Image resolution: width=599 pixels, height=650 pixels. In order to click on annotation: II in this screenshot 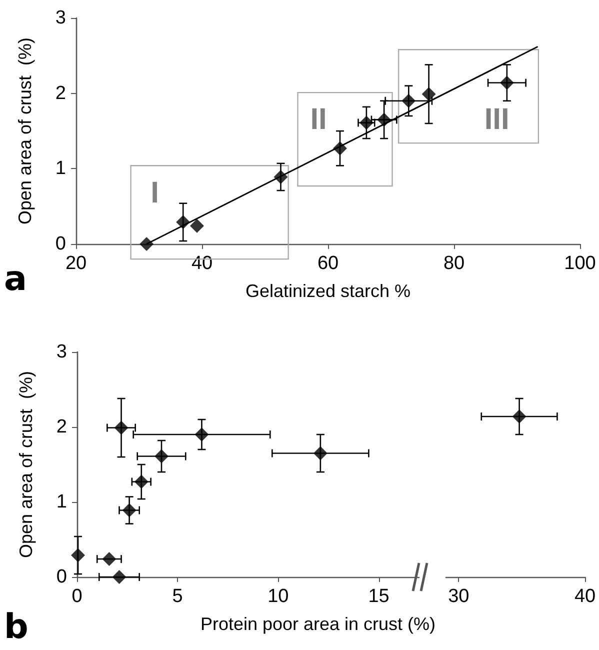, I will do `click(318, 119)`.